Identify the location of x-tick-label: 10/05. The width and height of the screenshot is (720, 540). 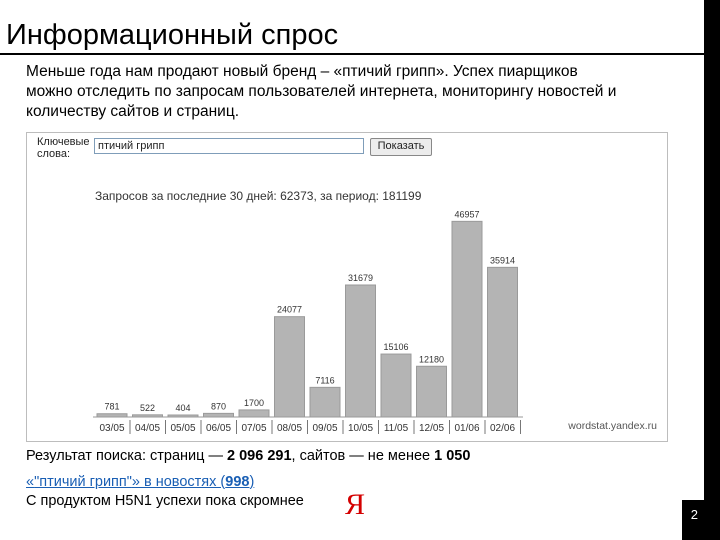
(360, 428).